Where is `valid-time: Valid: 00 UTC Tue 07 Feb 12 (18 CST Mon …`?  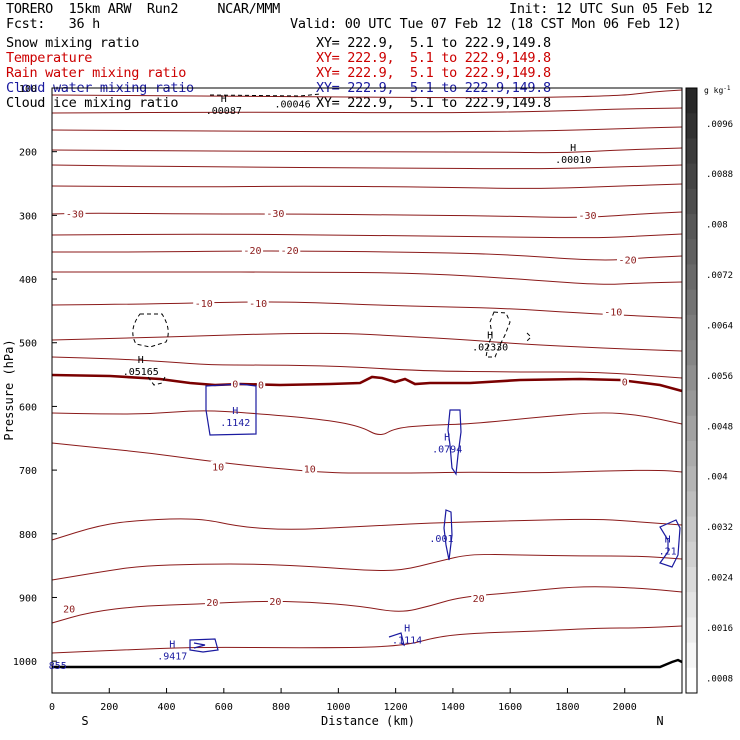 valid-time: Valid: 00 UTC Tue 07 Feb 12 (18 CST Mon … is located at coordinates (486, 24).